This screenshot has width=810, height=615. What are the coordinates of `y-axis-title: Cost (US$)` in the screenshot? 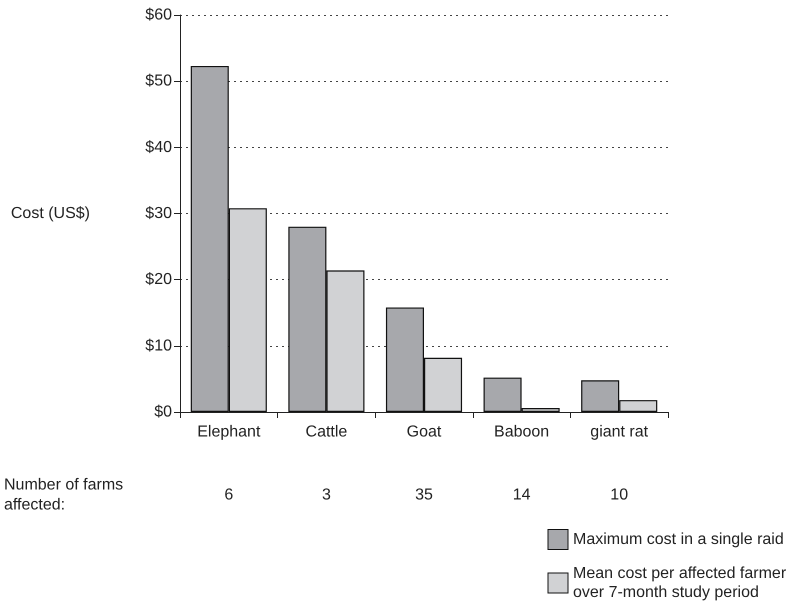 It's located at (50, 213).